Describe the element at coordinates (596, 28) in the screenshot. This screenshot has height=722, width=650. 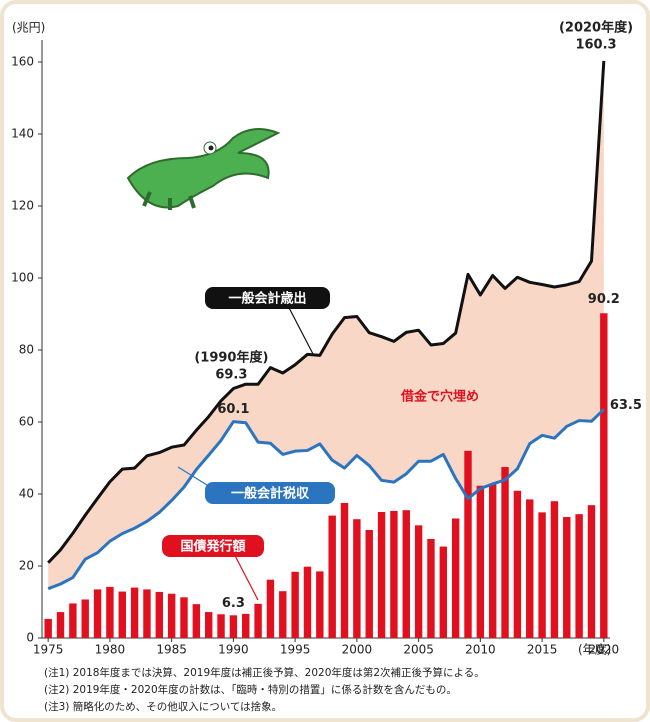
I see `annotation: (2020年度)` at that location.